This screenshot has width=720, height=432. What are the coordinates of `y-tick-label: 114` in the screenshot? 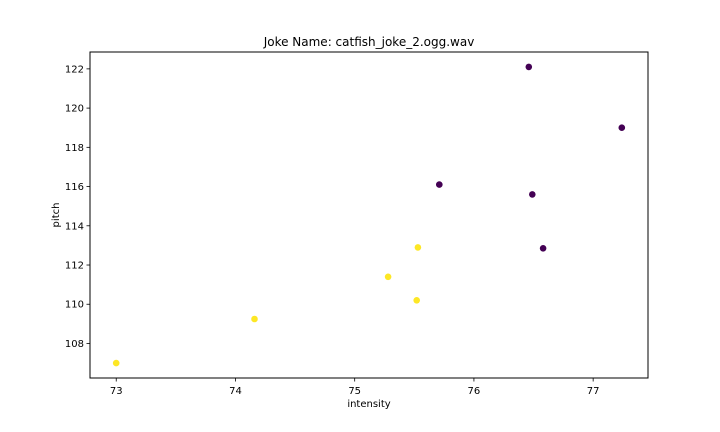 It's located at (74, 226).